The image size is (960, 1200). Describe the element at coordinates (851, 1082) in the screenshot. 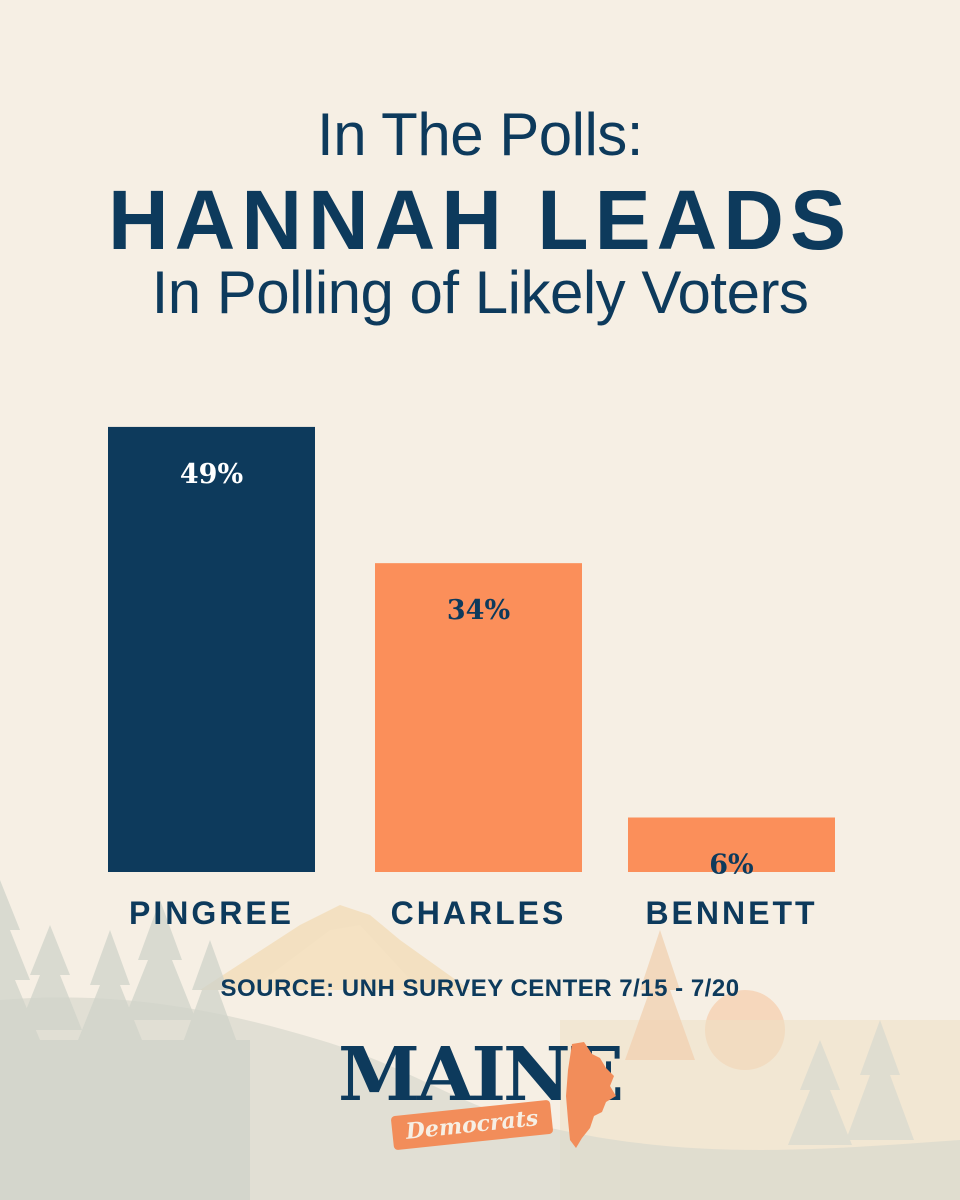

I see `trees-far-right` at that location.